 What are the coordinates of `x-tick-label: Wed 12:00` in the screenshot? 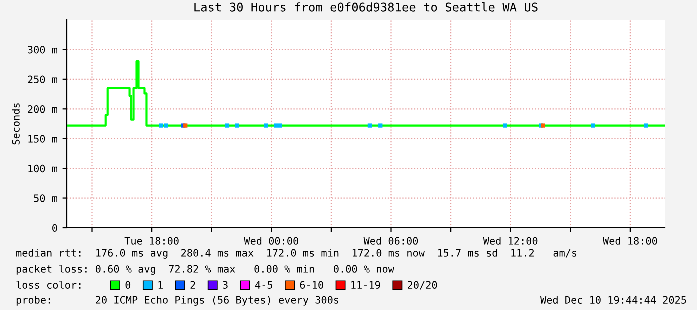 It's located at (510, 241).